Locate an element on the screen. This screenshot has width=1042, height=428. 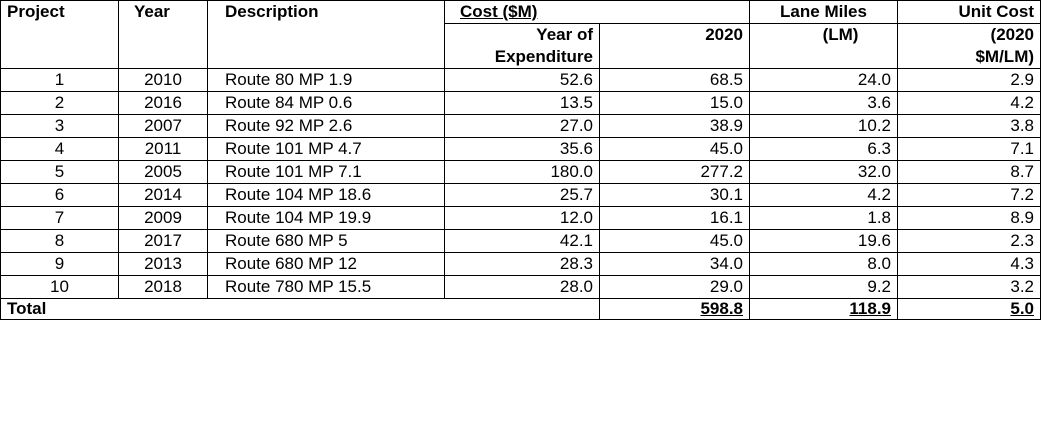
cell-description: Route 84 MP 0.6 is located at coordinates (326, 103).